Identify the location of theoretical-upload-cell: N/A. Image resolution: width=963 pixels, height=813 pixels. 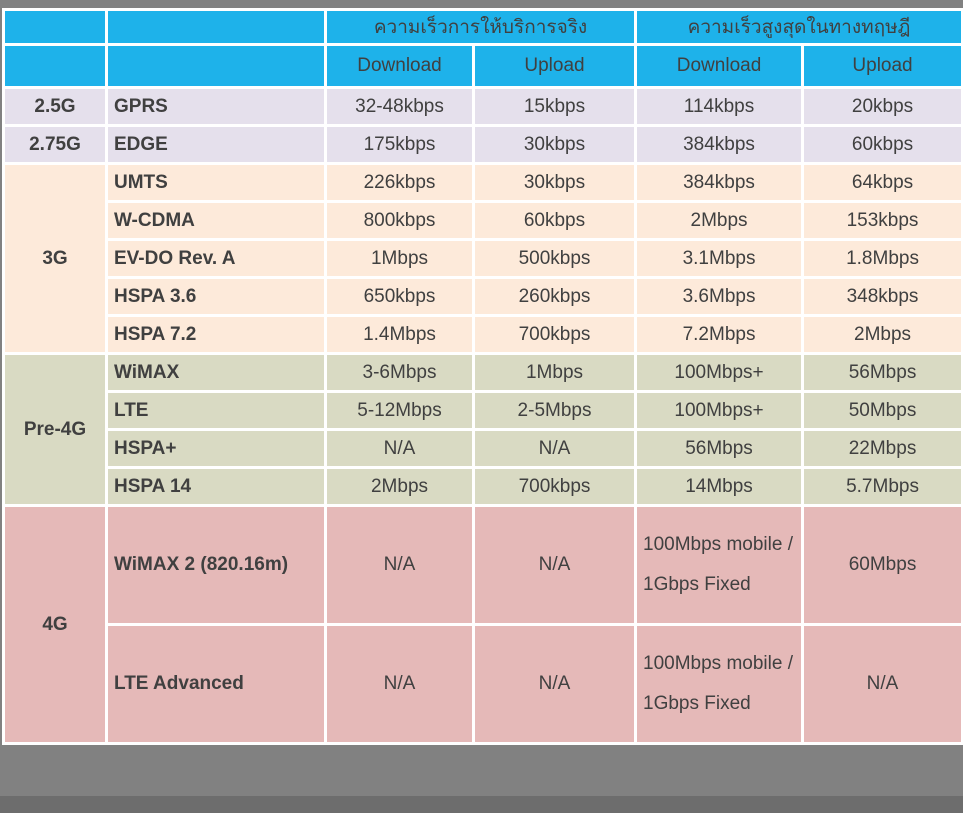
(882, 684).